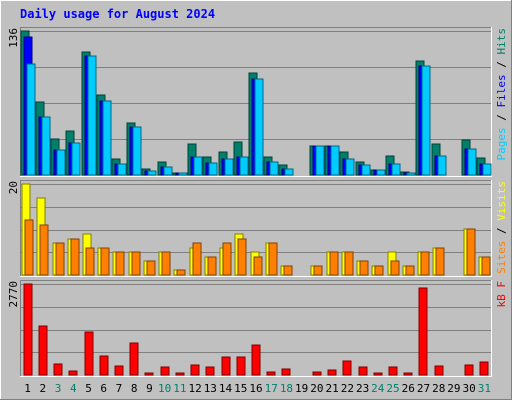 The width and height of the screenshot is (512, 404). Describe the element at coordinates (13, 294) in the screenshot. I see `panel-max-label: 2770` at that location.